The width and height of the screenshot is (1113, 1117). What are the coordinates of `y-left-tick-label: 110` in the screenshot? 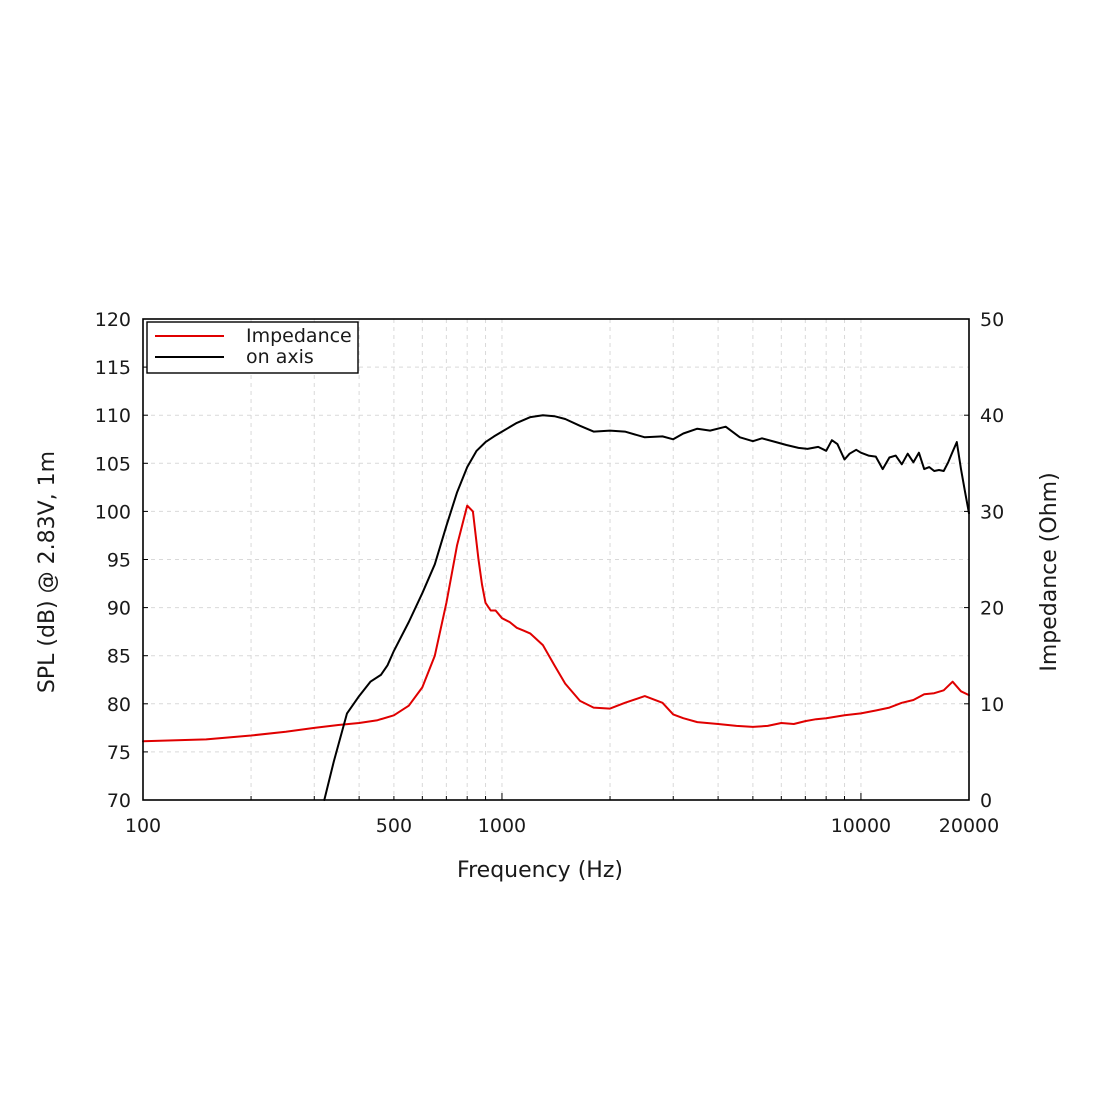 It's located at (113, 416).